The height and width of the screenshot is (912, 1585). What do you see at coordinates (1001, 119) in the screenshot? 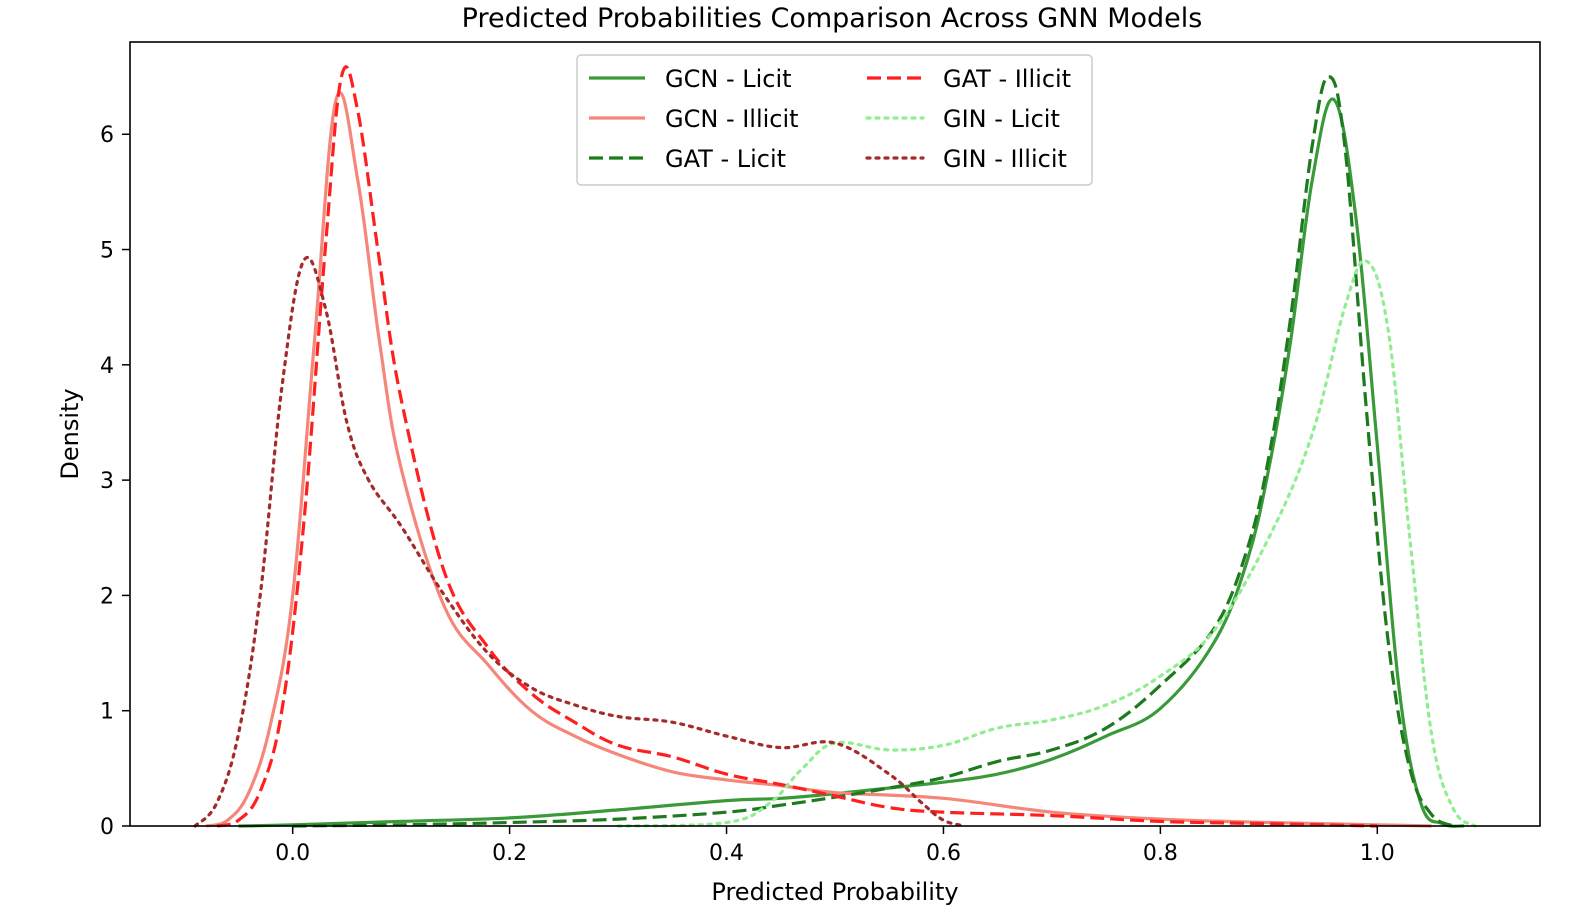
I see `legend-label: GIN - Licit` at bounding box center [1001, 119].